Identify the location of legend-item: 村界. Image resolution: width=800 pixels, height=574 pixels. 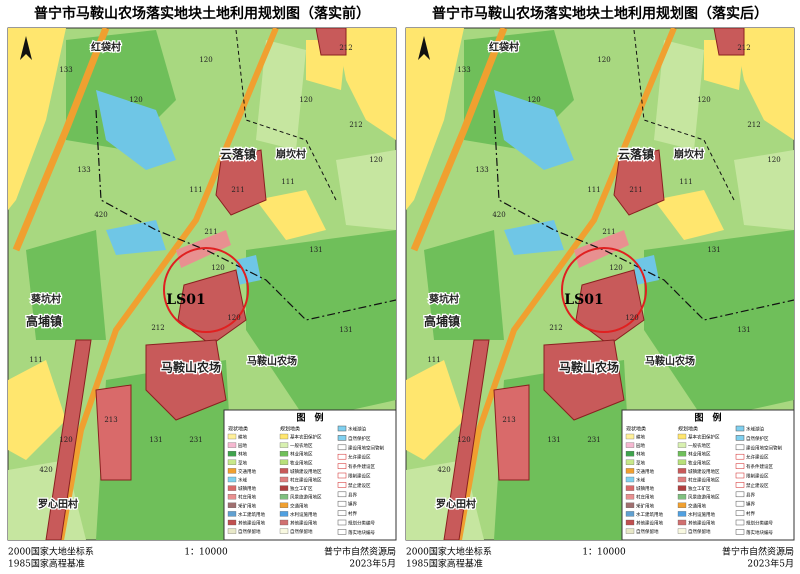
(750, 513).